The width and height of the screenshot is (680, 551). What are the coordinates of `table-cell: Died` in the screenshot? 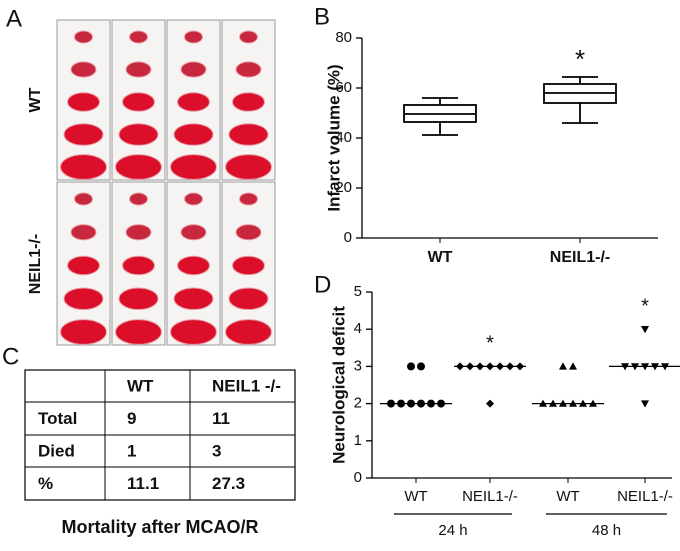 It's located at (56, 450).